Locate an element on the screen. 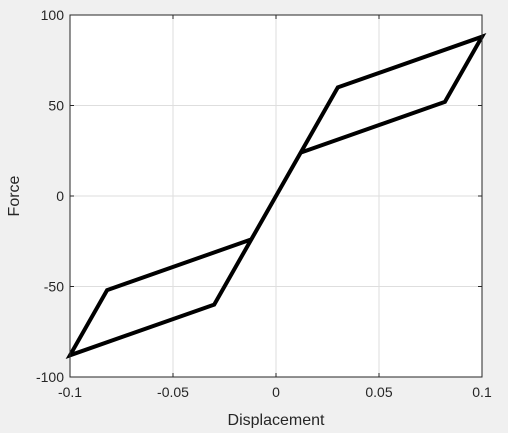 The width and height of the screenshot is (508, 433). x-axis-title: Displacement is located at coordinates (276, 420).